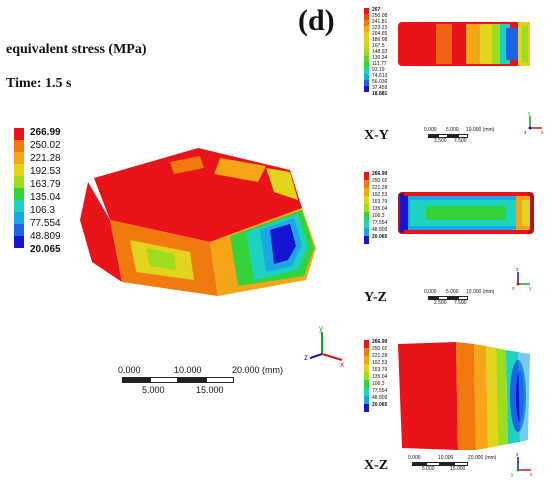  I want to click on model-left-face, so click(101, 232).